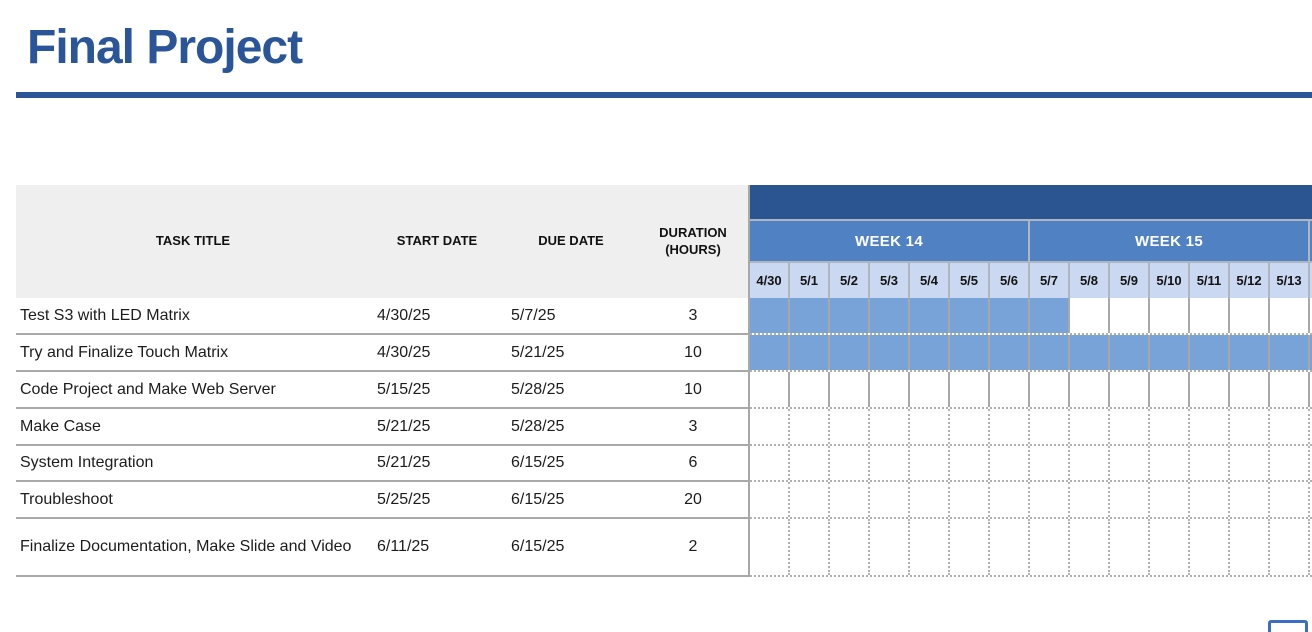 The width and height of the screenshot is (1312, 632). Describe the element at coordinates (930, 280) in the screenshot. I see `day-header-5-4: 5/4` at that location.